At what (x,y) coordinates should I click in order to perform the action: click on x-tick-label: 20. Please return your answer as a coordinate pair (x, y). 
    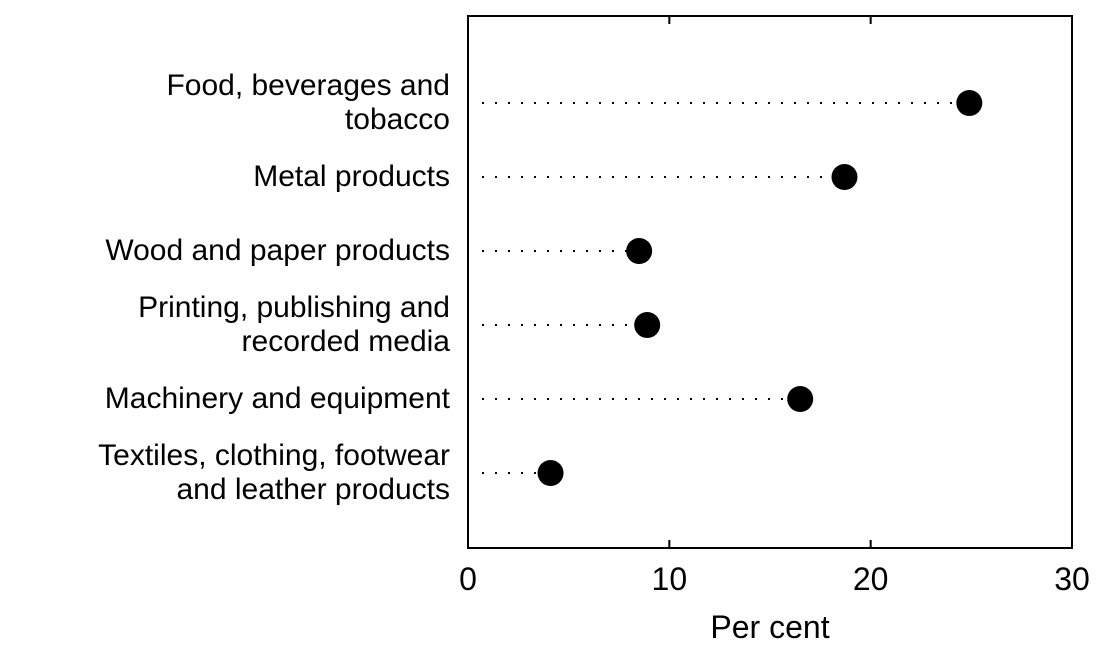
    Looking at the image, I should click on (871, 579).